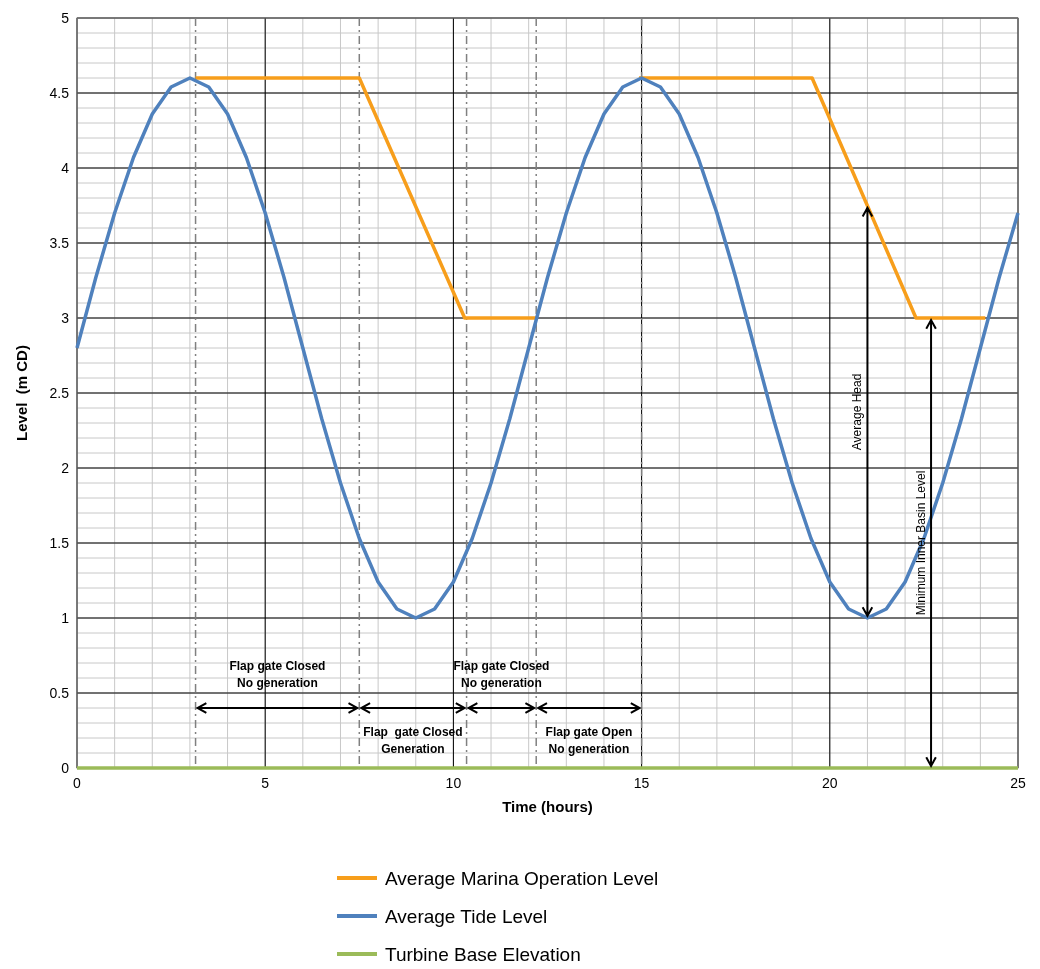 This screenshot has height=969, width=1040. What do you see at coordinates (65, 767) in the screenshot?
I see `y-tick-label: 0` at bounding box center [65, 767].